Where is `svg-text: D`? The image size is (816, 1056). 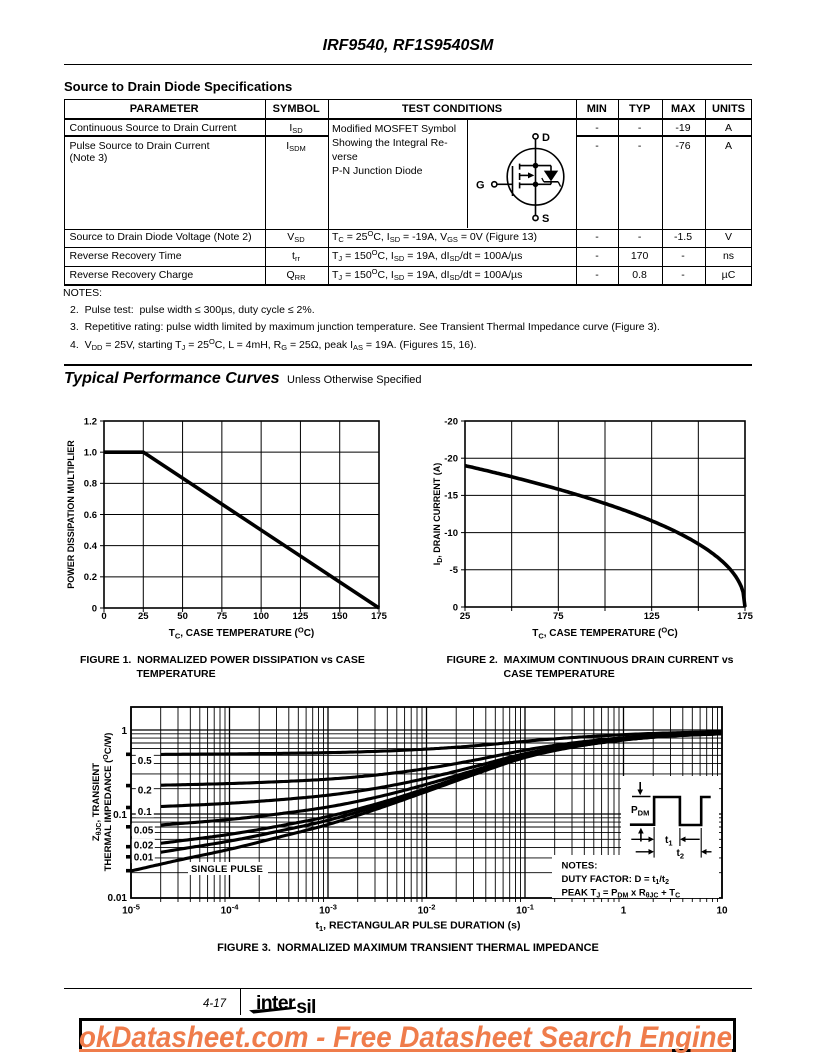 svg-text: D is located at coordinates (546, 138).